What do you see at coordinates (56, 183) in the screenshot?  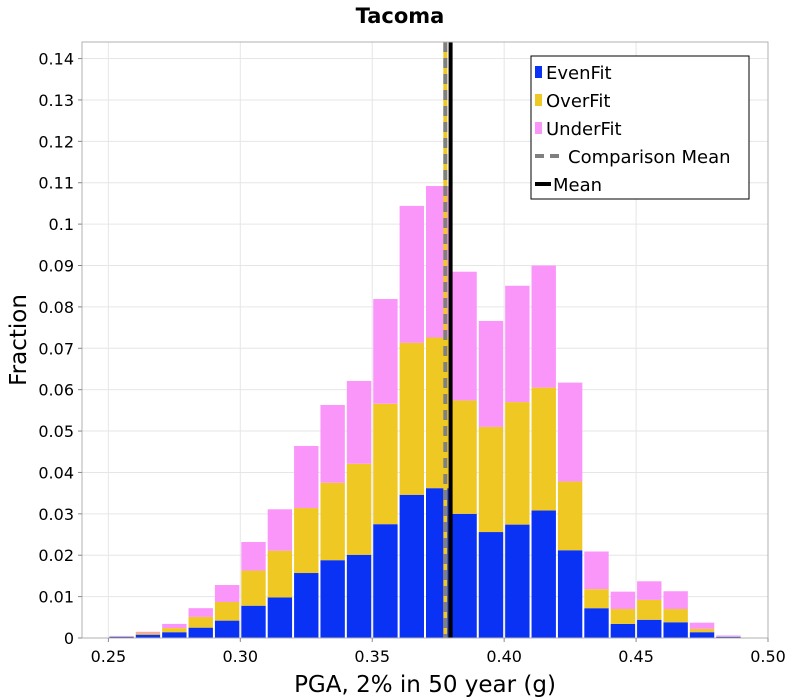 I see `y-tick-label: 0.11` at bounding box center [56, 183].